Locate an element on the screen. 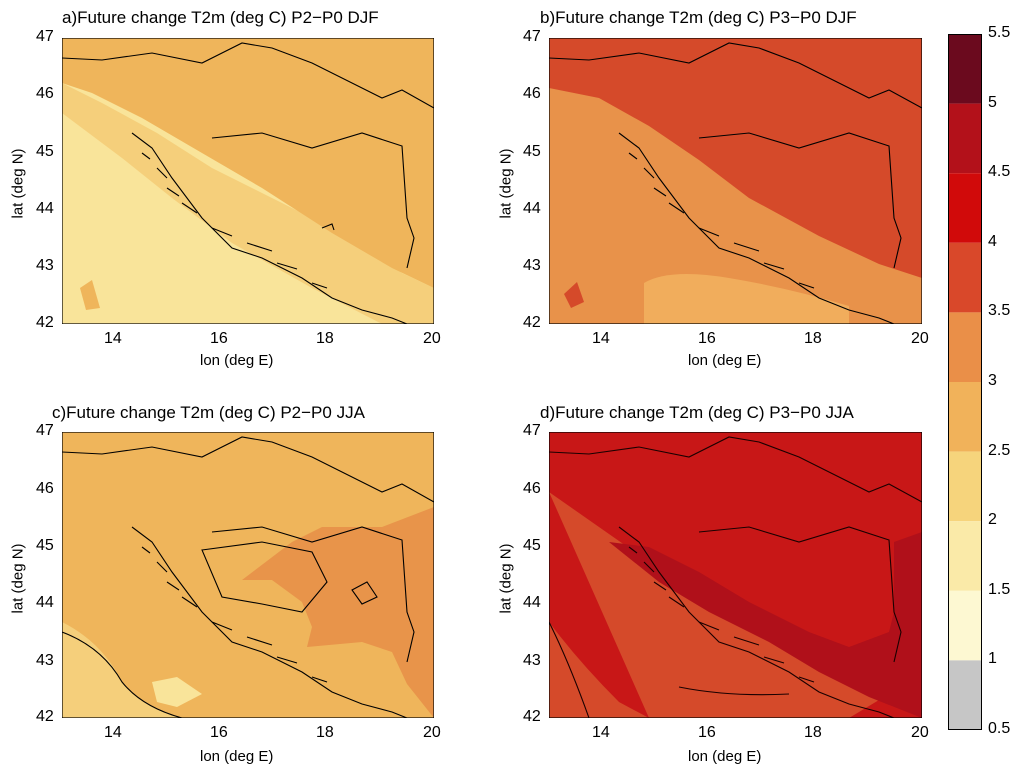 The image size is (1023, 779). panel-a-map is located at coordinates (248, 181).